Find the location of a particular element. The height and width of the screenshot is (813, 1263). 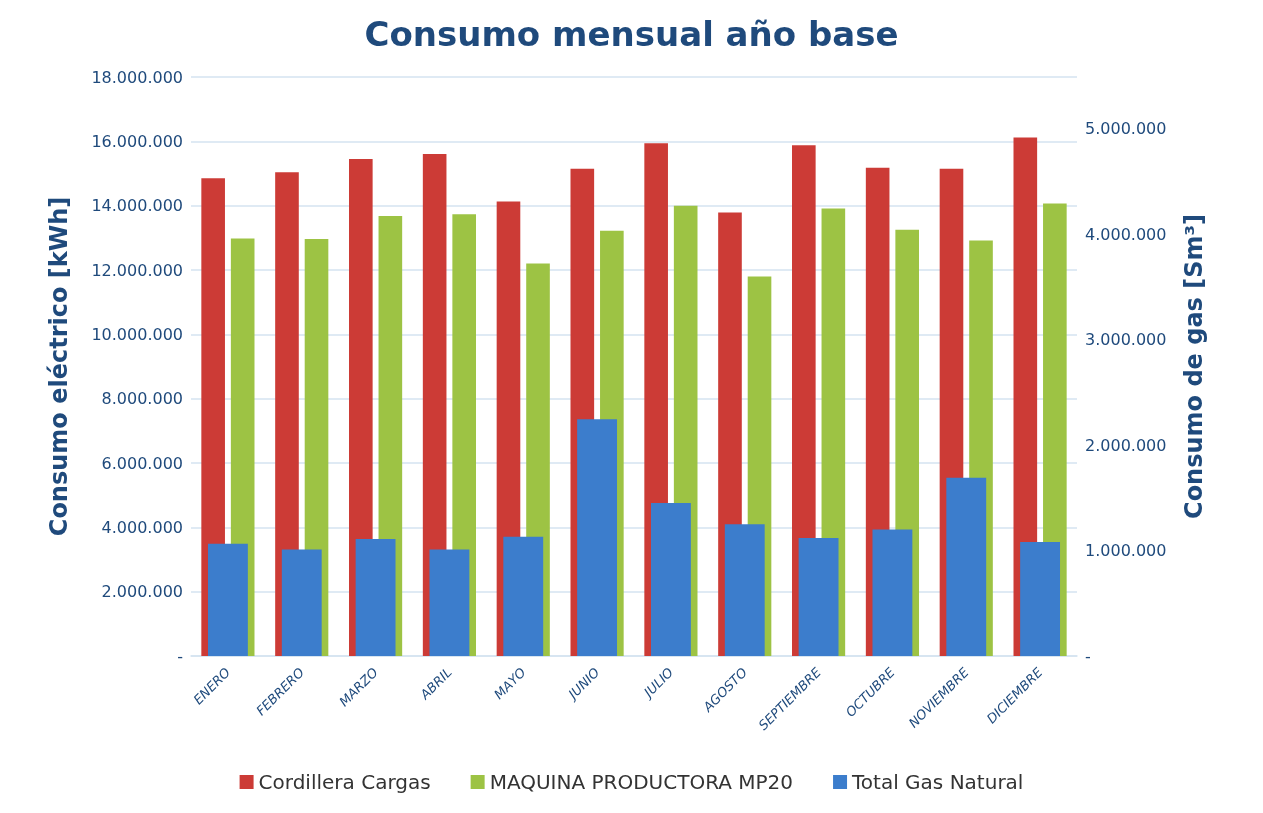

y2-tick-label: 5.000.000 is located at coordinates (1126, 129).